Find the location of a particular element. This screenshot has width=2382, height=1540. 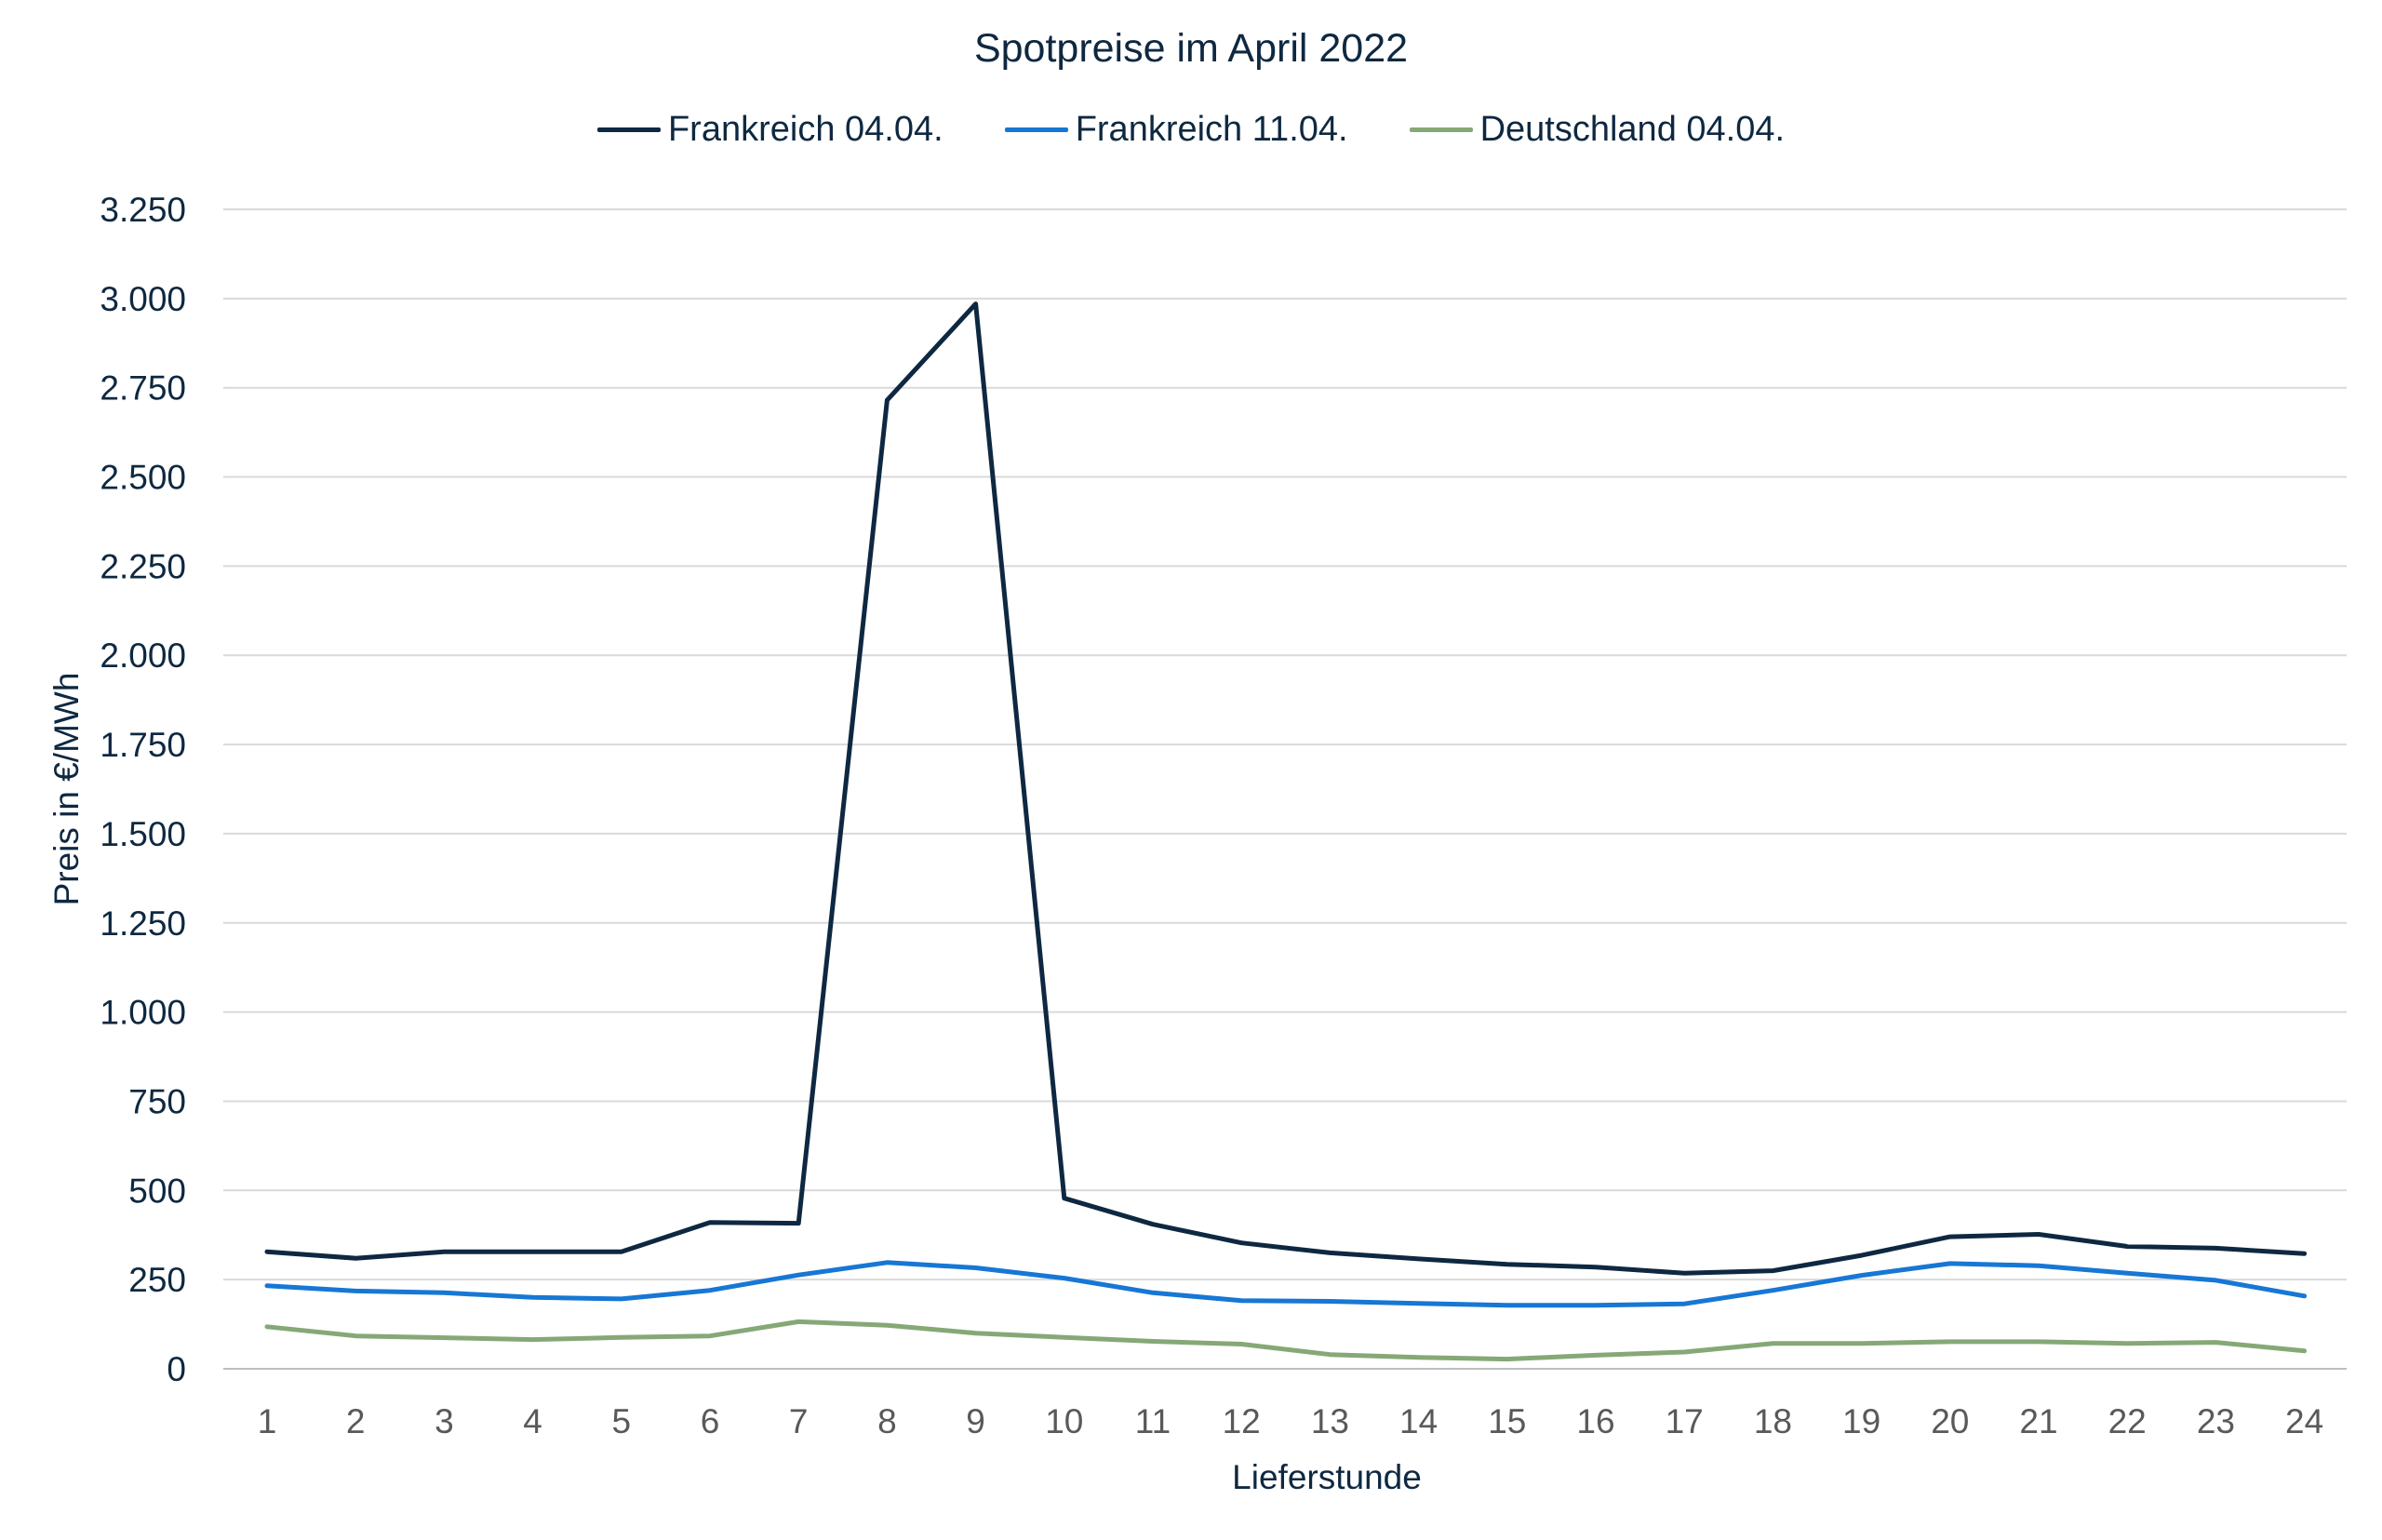

x-tick-label: 5 is located at coordinates (622, 1421).